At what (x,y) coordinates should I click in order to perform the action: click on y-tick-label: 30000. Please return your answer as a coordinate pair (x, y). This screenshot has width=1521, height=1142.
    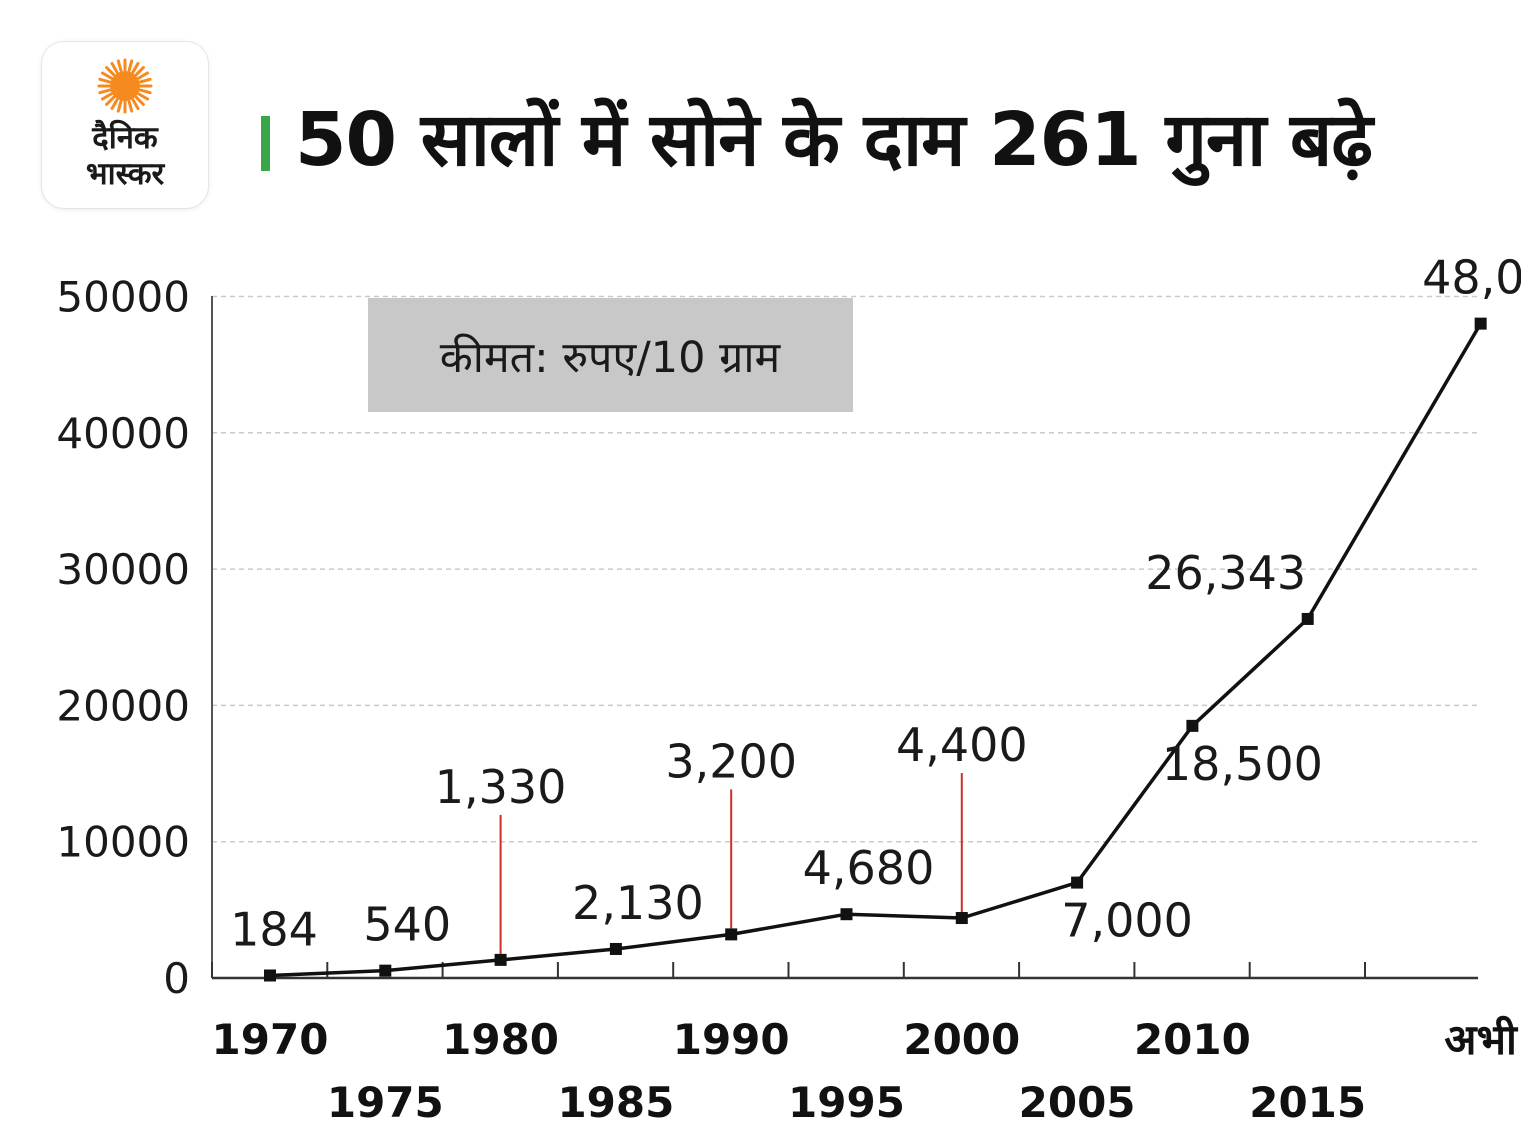
    Looking at the image, I should click on (123, 569).